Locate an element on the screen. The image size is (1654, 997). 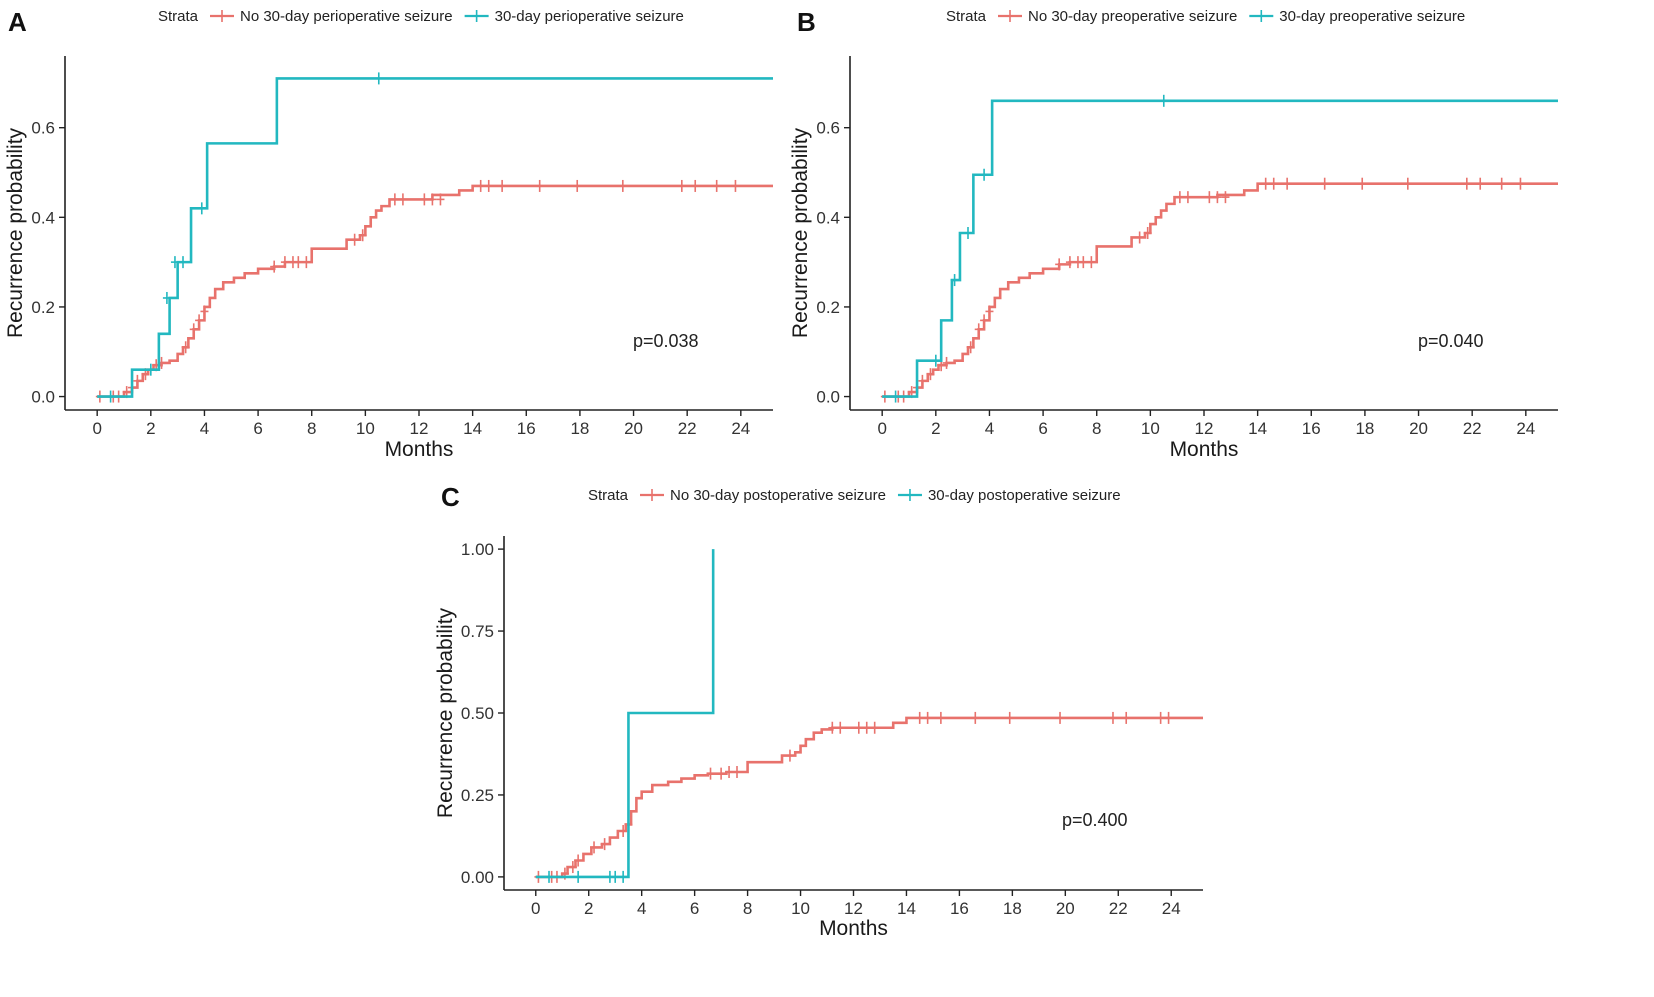
legend-entry: 30-day postoperative seizure is located at coordinates (1024, 495).